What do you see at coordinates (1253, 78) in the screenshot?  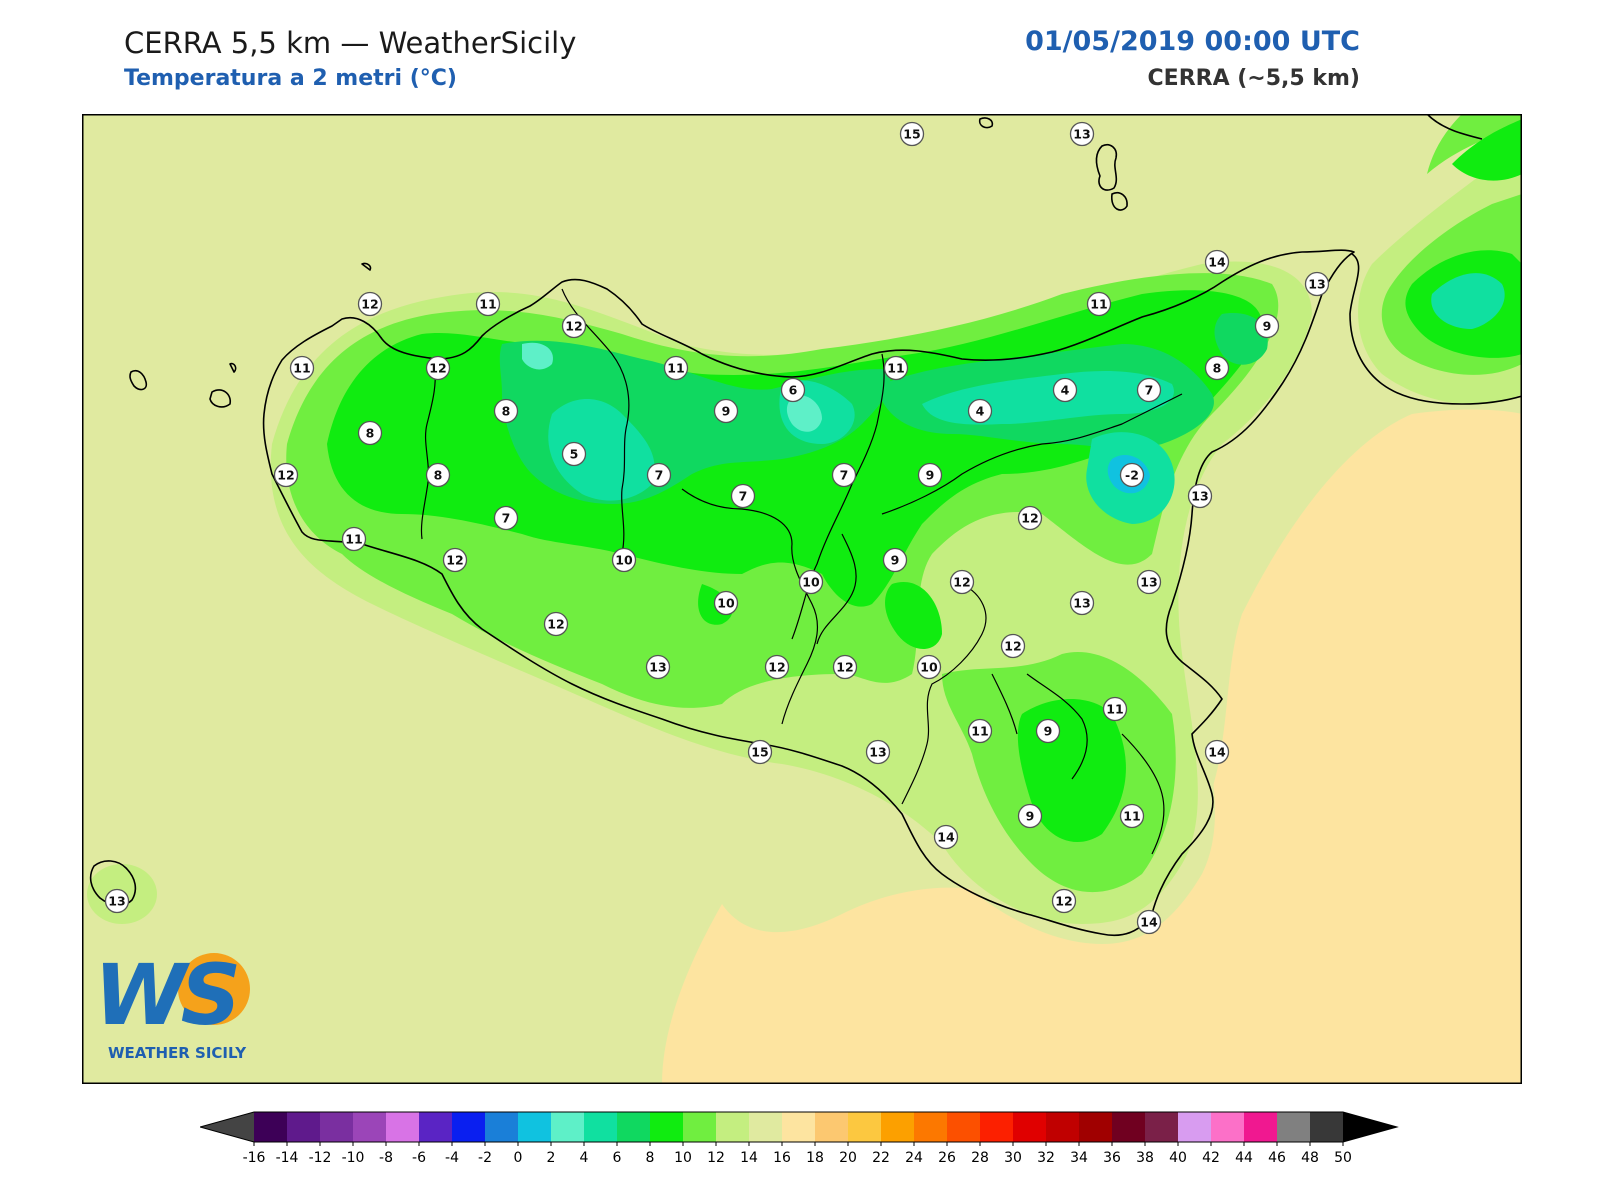 I see `model-label: CERRA (~5,5 km)` at bounding box center [1253, 78].